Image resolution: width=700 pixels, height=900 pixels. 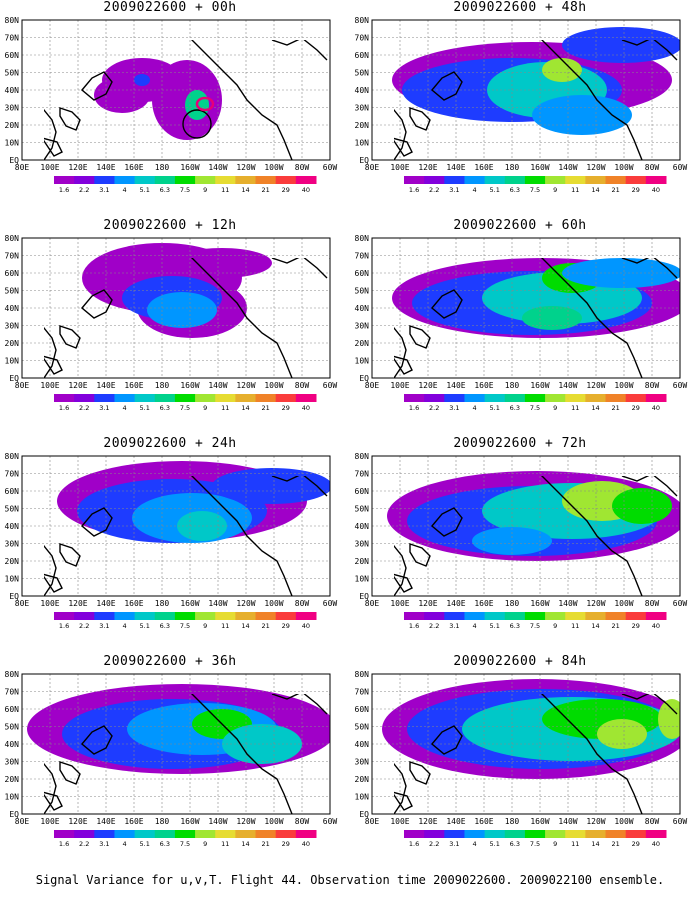 What do you see at coordinates (170, 443) in the screenshot?
I see `panel-title: 2009022600 + 24h` at bounding box center [170, 443].